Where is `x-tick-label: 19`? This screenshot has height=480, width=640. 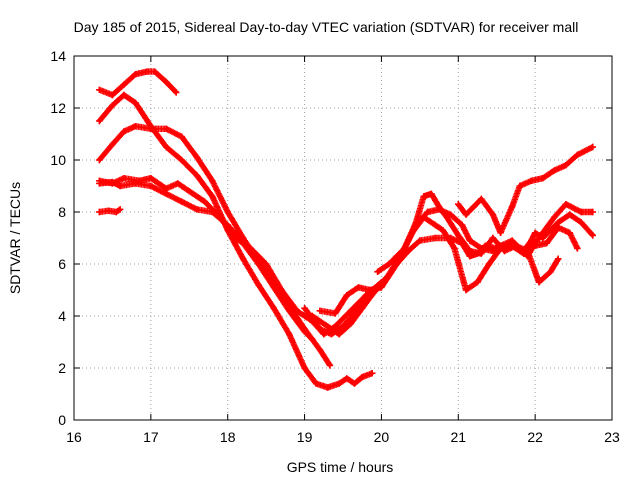
x-tick-label: 19 is located at coordinates (305, 437).